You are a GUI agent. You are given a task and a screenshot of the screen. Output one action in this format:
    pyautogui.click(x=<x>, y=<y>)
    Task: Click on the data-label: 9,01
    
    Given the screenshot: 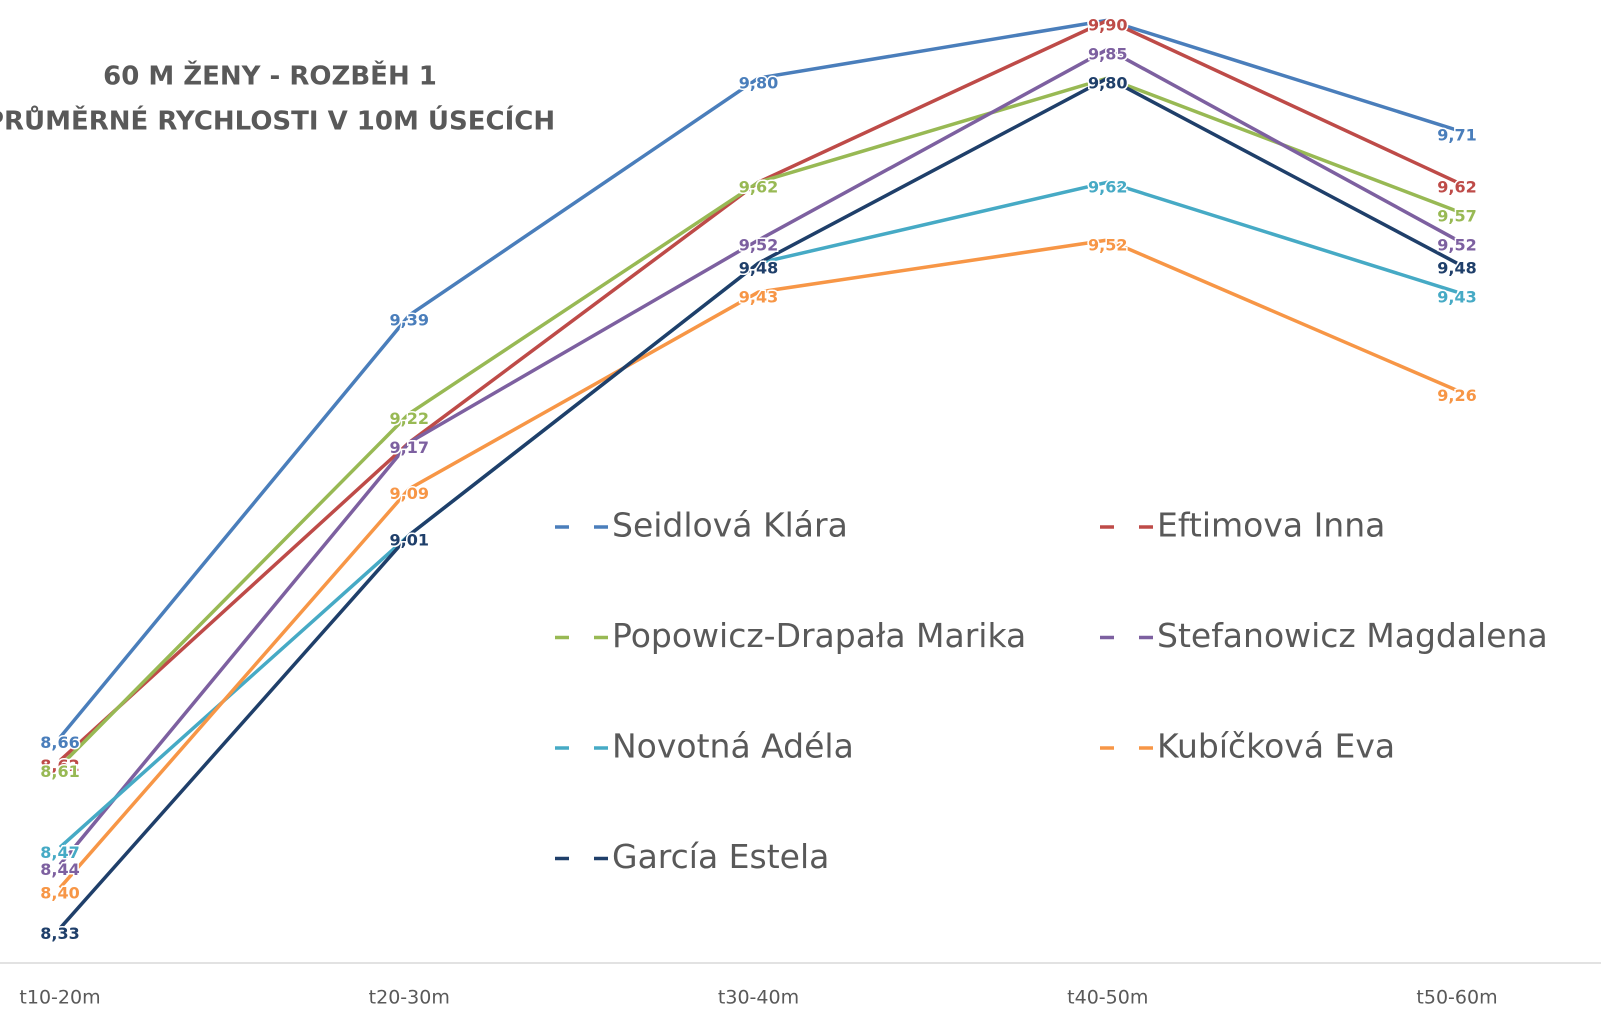 What is the action you would take?
    pyautogui.click(x=409, y=540)
    